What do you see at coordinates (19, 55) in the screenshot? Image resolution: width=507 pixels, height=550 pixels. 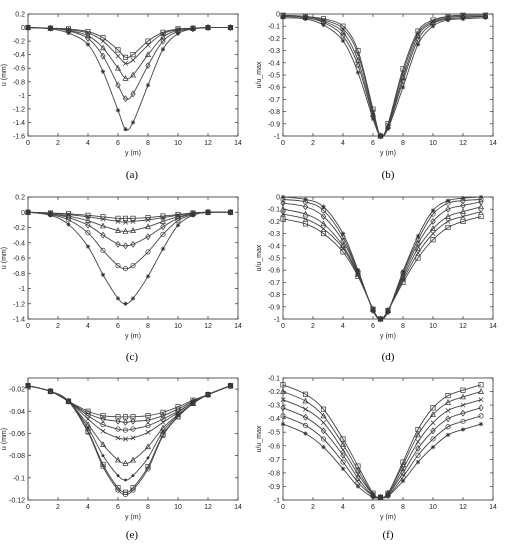 I see `y-tick-label: -0.4` at bounding box center [19, 55].